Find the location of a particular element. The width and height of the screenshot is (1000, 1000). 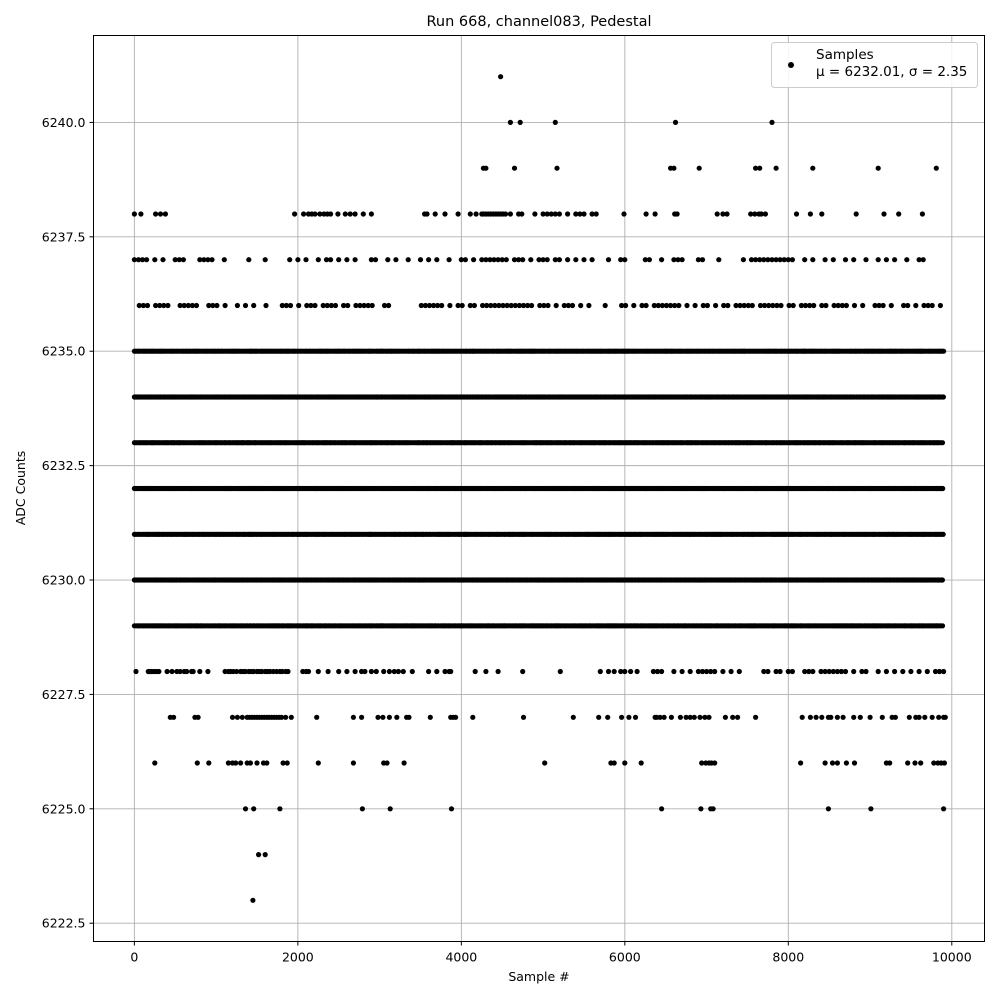

x-tick-label: 6000 is located at coordinates (625, 957).